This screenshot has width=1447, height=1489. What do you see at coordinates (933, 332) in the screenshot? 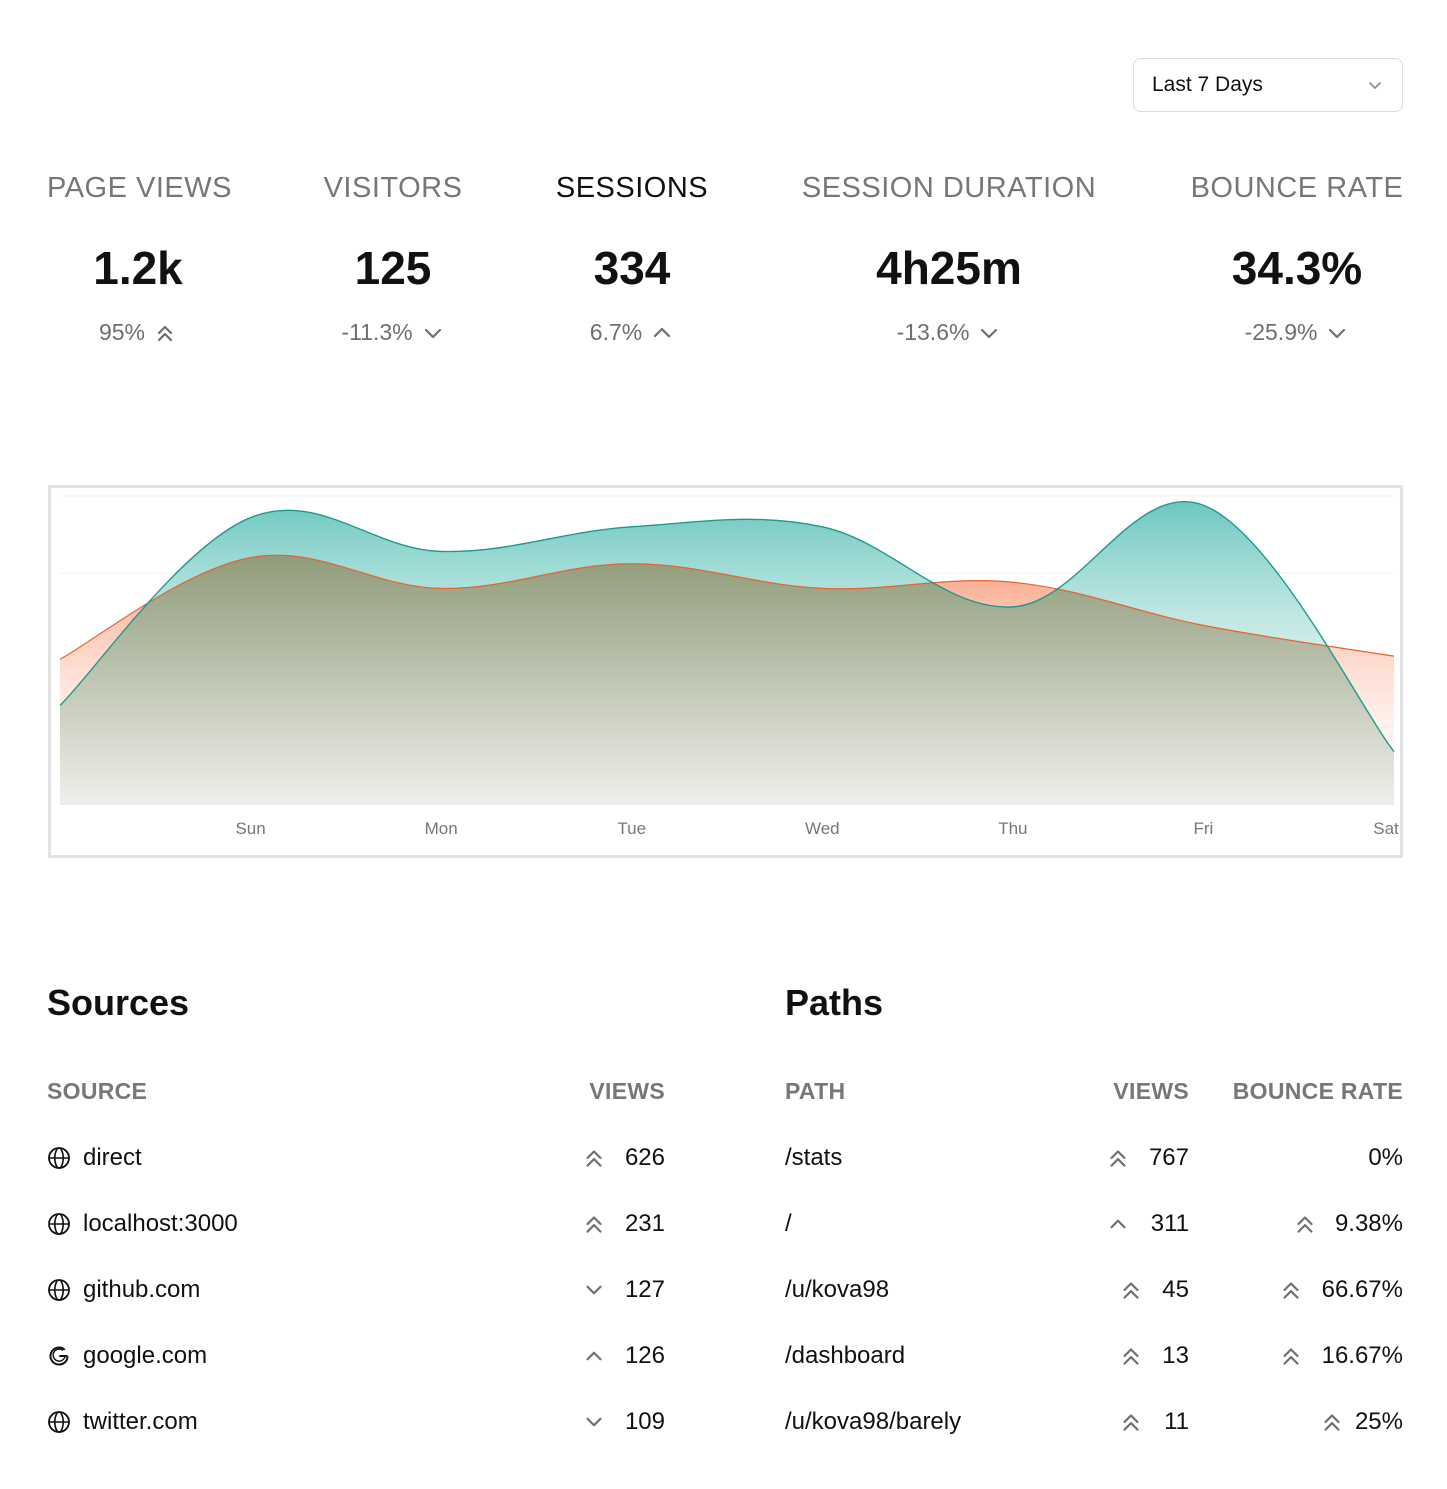
I see `metric-change-value: -13.6%` at bounding box center [933, 332].